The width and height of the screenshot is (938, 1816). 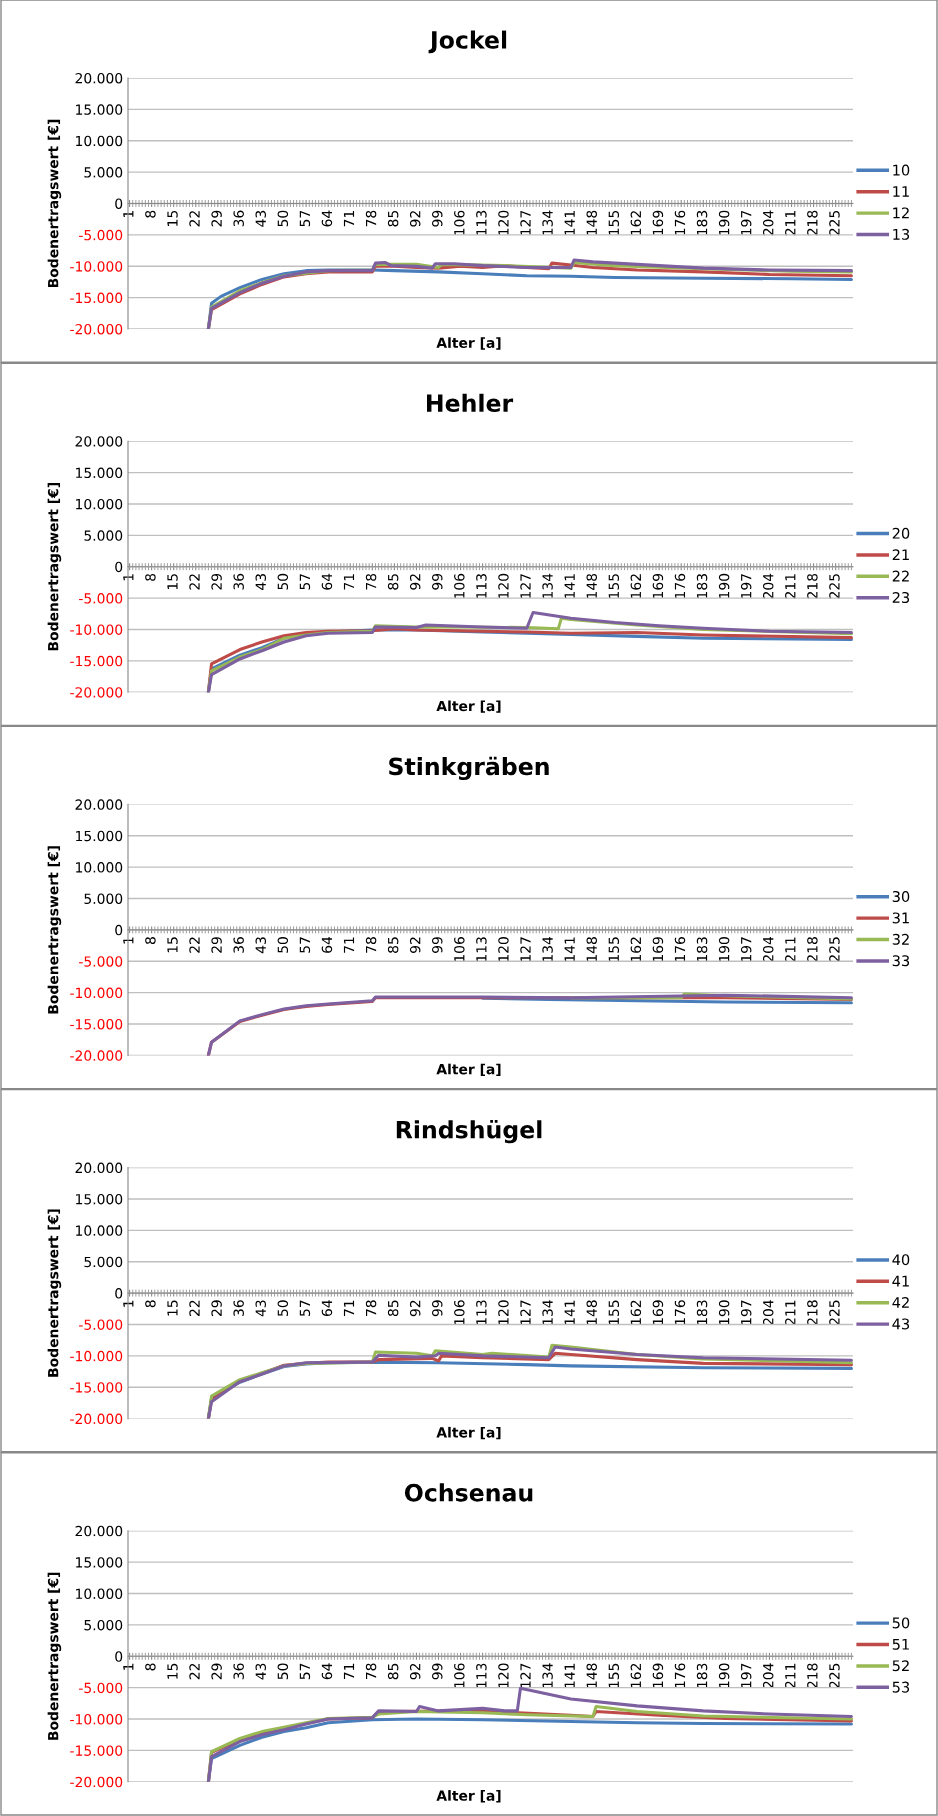 I want to click on legend-label: 32, so click(x=900, y=939).